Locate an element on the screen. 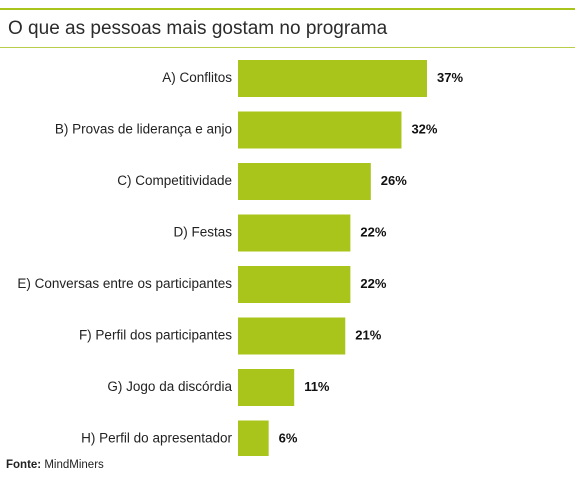 The width and height of the screenshot is (575, 481). source-value: MindMiners is located at coordinates (74, 465).